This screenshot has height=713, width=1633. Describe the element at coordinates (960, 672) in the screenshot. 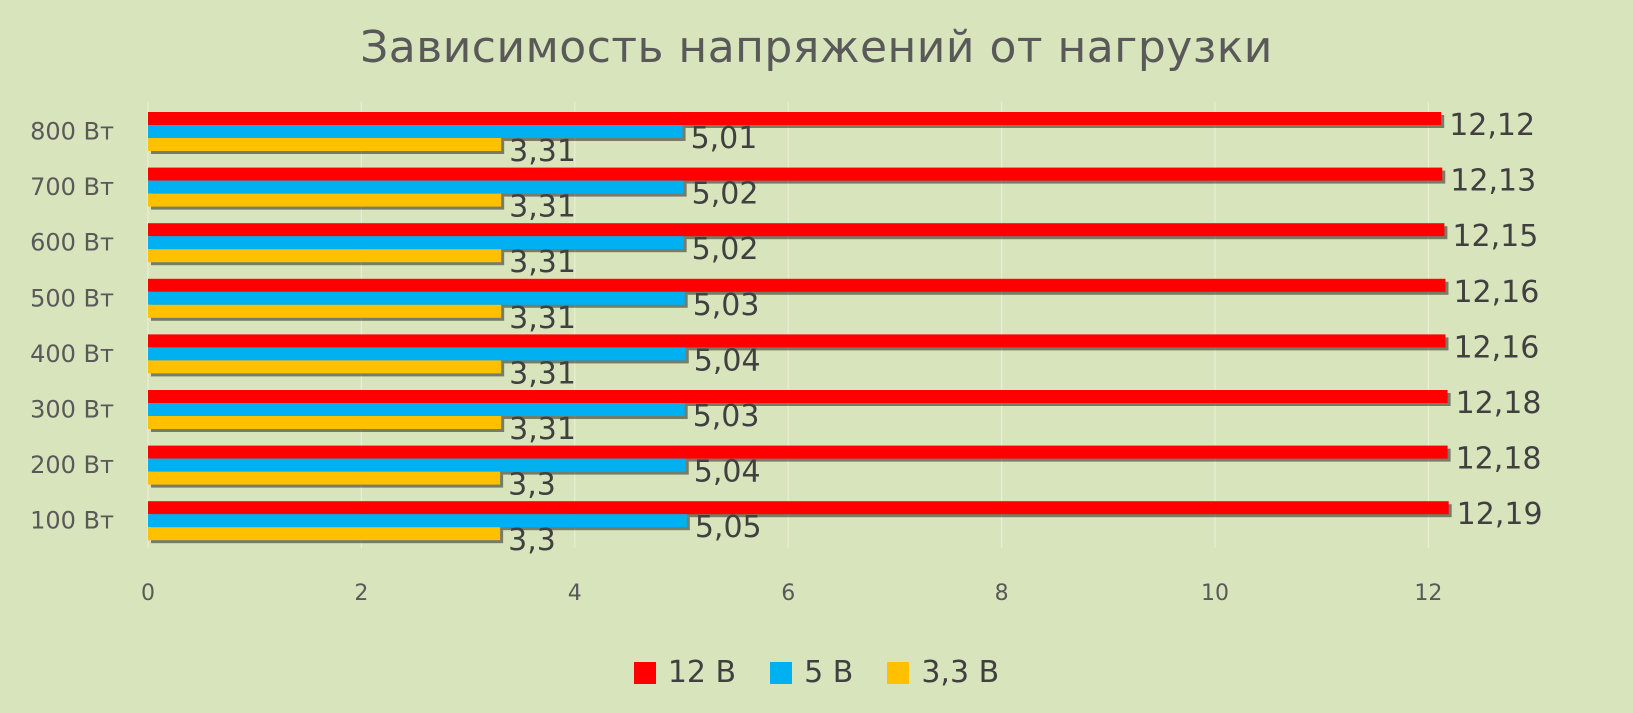

I see `legend-label-3v3: 3,3 В` at that location.